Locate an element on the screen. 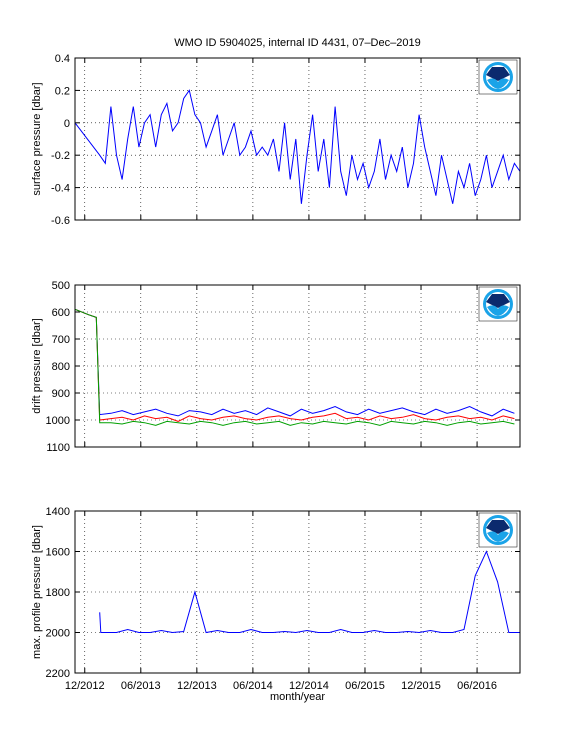 The height and width of the screenshot is (756, 576). x-tick-label: 12/2012 is located at coordinates (85, 686).